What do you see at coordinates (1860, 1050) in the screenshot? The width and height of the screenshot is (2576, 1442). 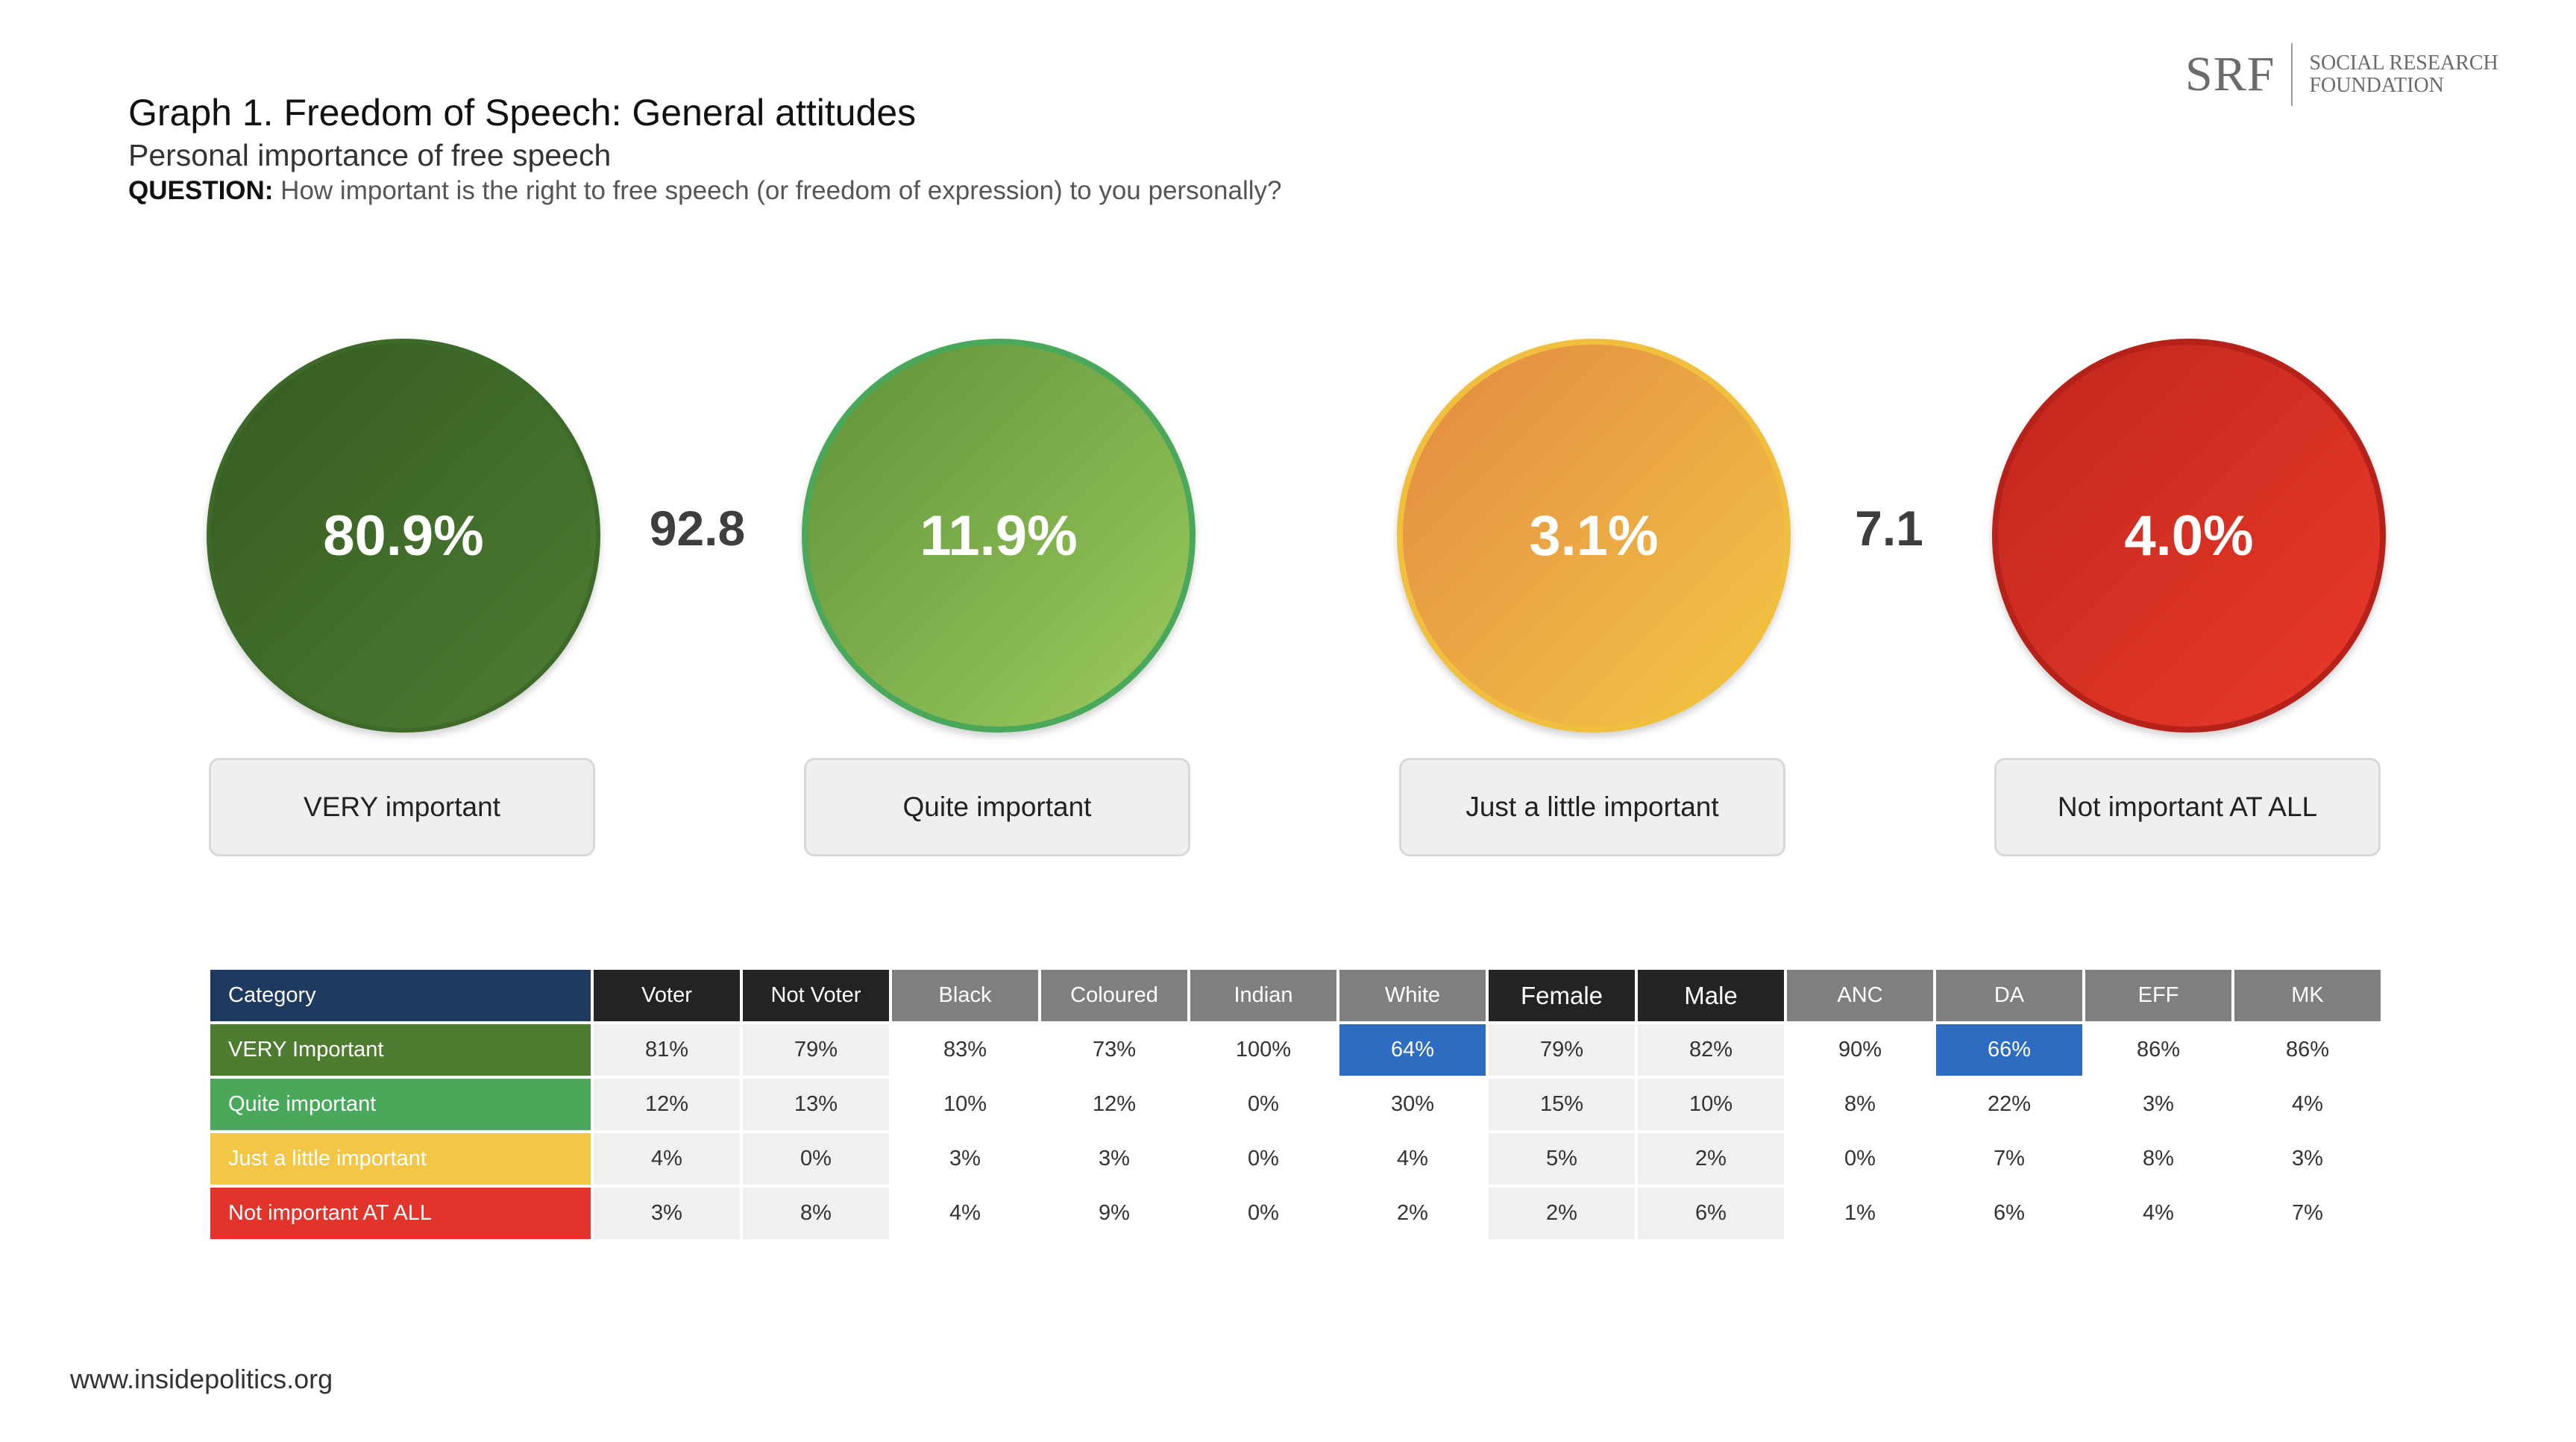 I see `table-cell: 90%` at bounding box center [1860, 1050].